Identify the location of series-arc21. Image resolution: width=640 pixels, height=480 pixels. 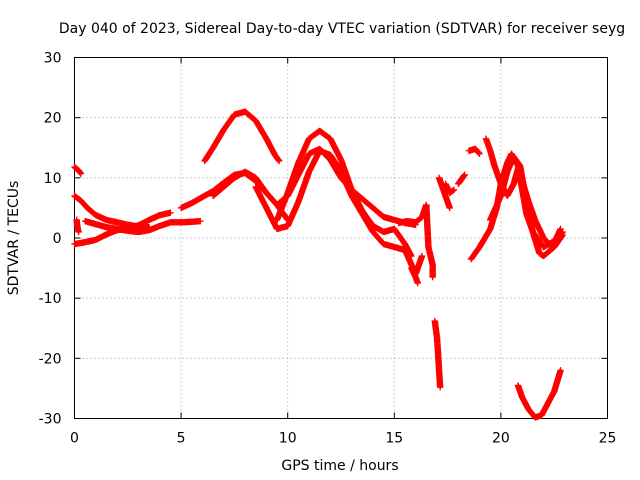
(539, 394).